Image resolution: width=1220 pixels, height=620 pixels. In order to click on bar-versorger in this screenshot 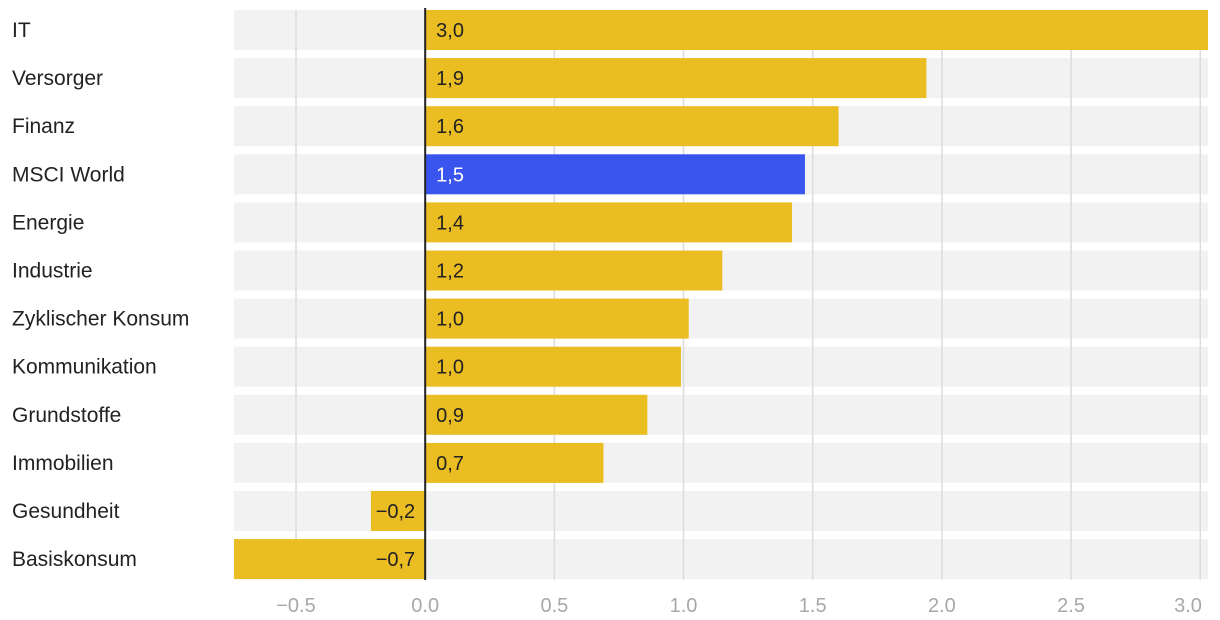, I will do `click(676, 78)`.